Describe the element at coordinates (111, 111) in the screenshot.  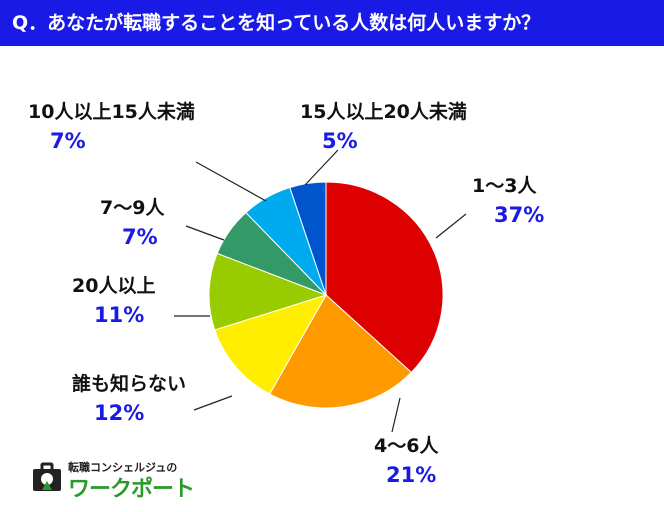
I see `slice-label: 10人以上15人未満` at that location.